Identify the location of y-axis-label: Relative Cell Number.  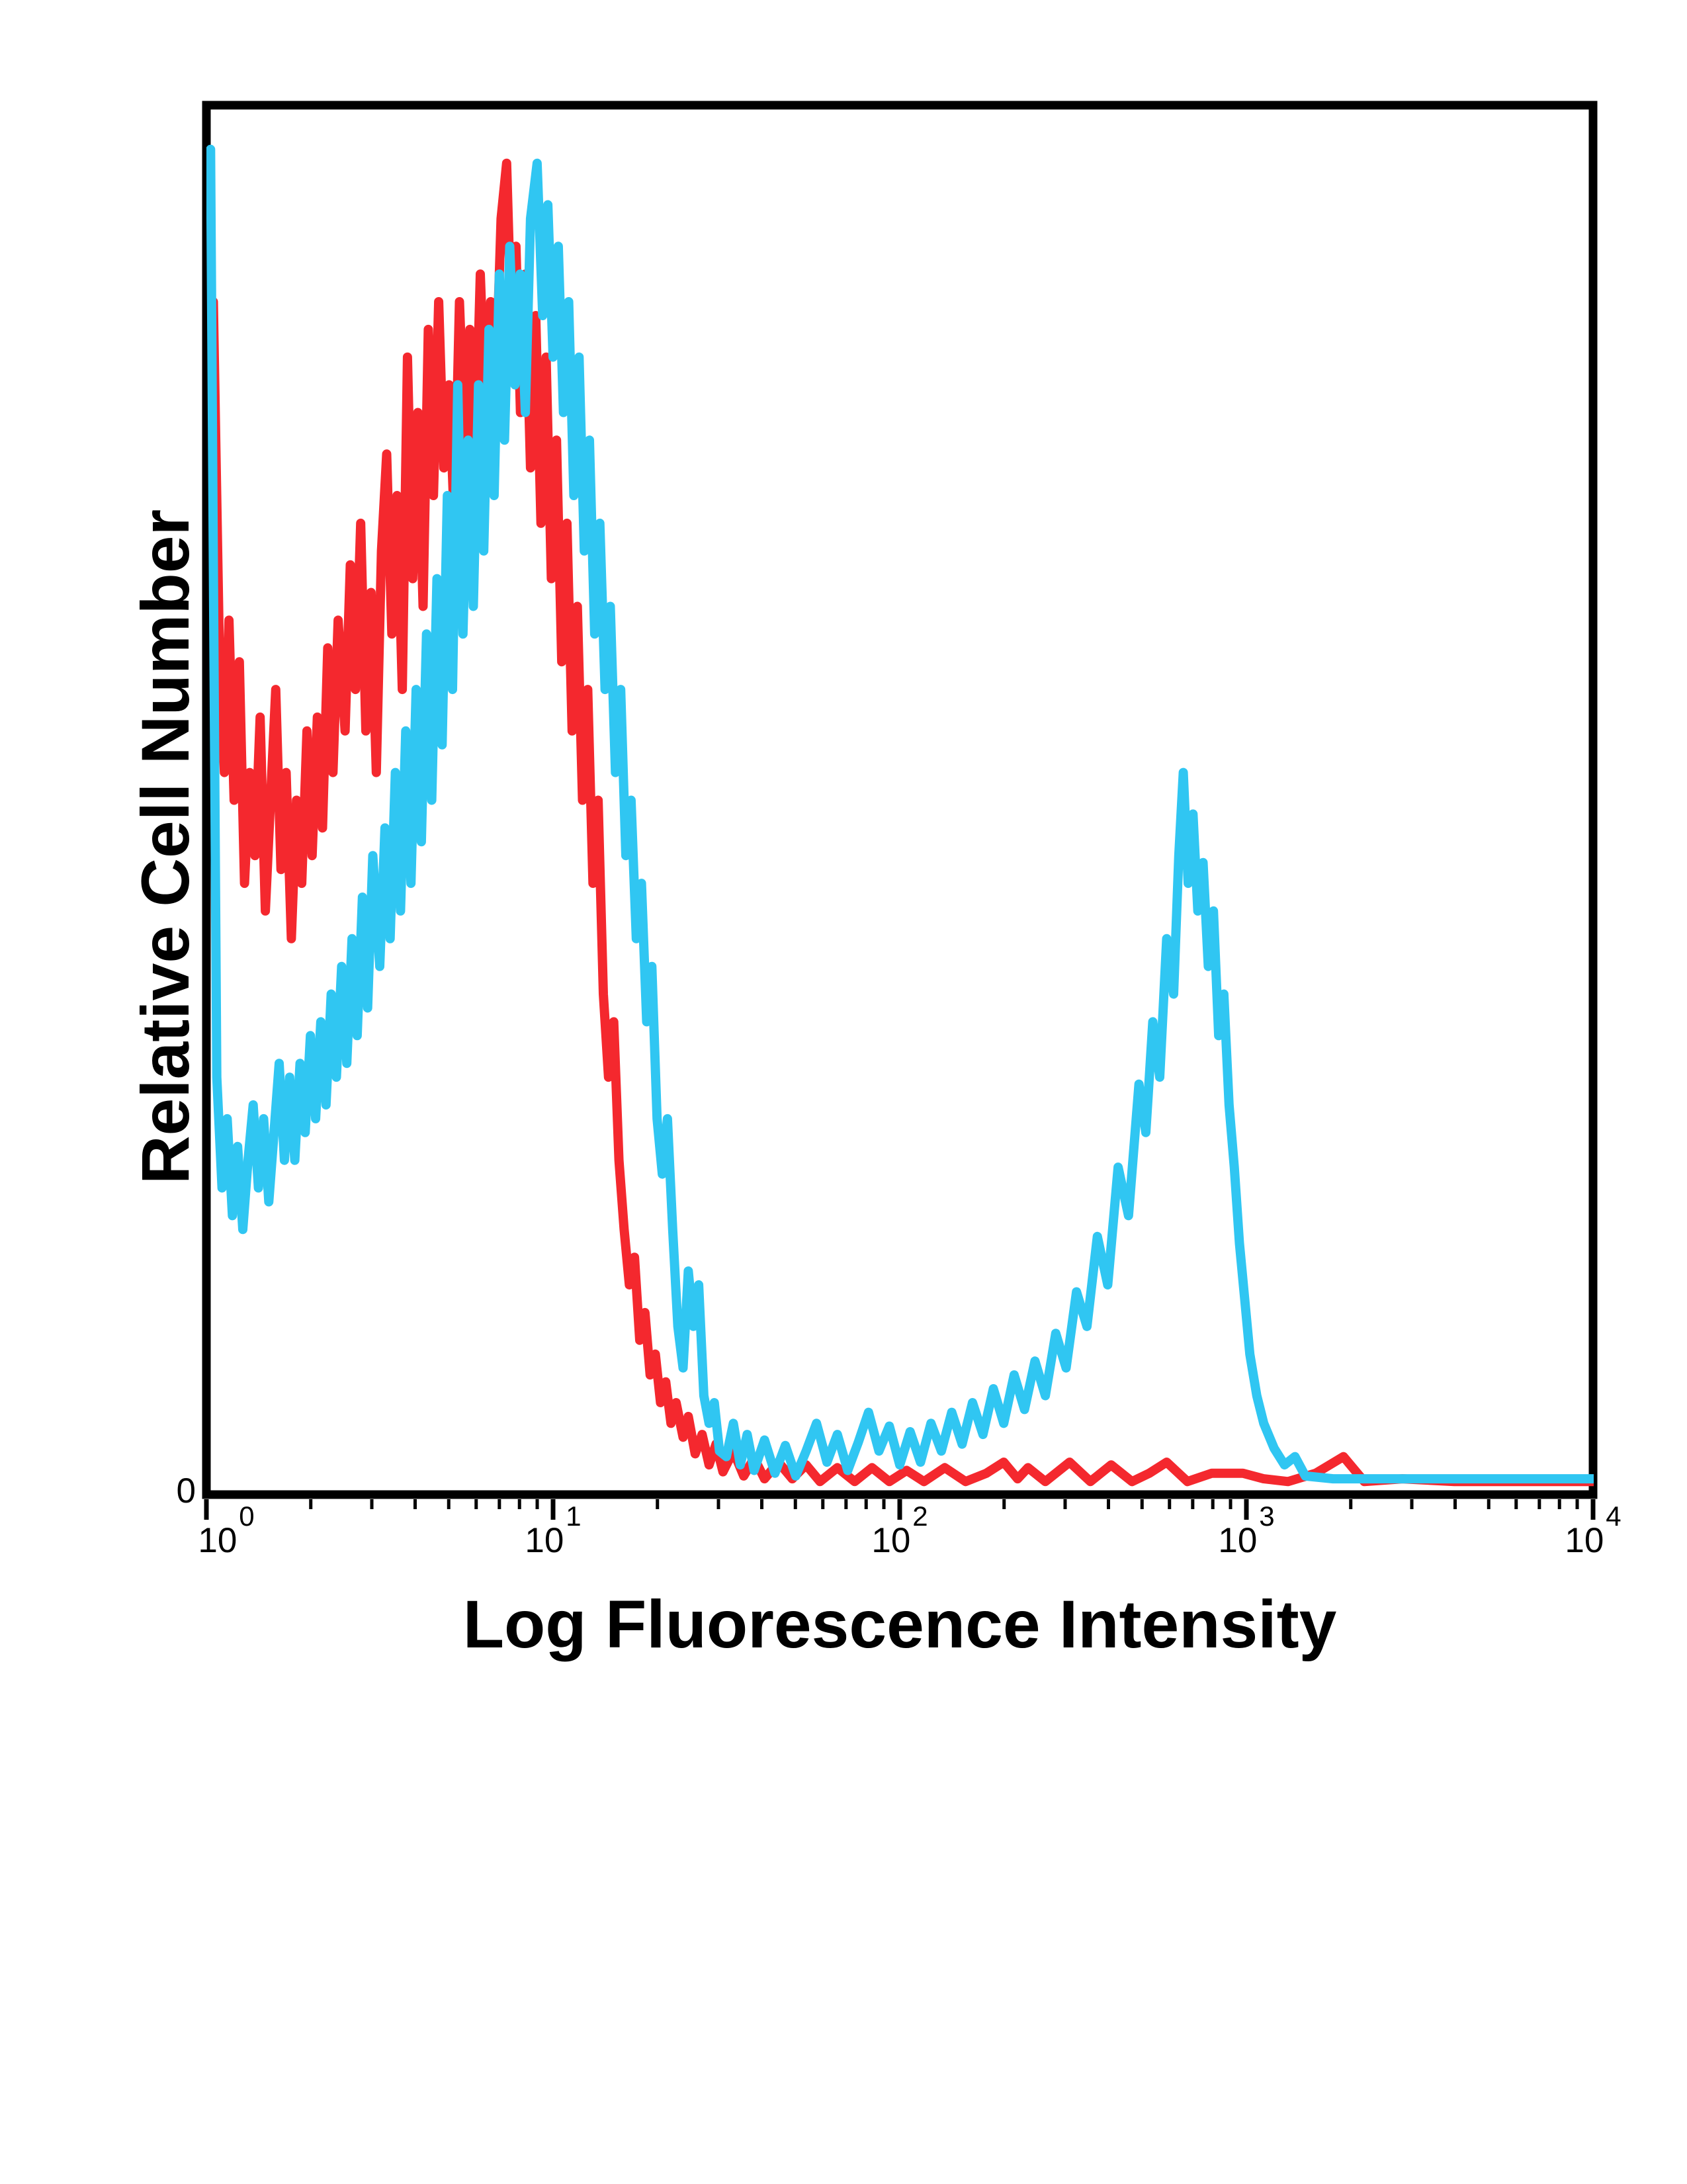
(165, 846).